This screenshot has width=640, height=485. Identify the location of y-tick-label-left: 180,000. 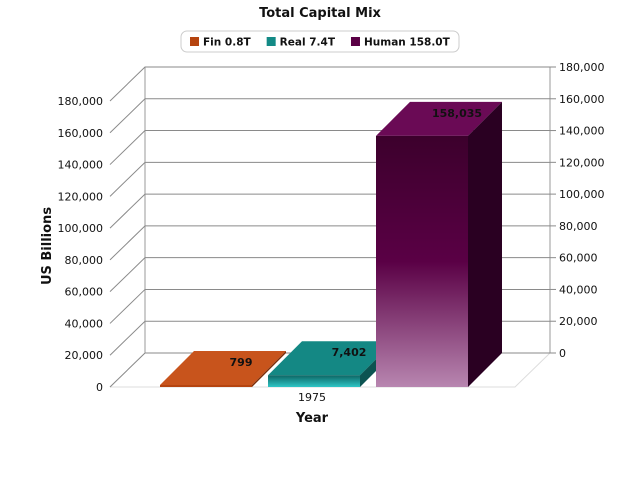
(81, 101).